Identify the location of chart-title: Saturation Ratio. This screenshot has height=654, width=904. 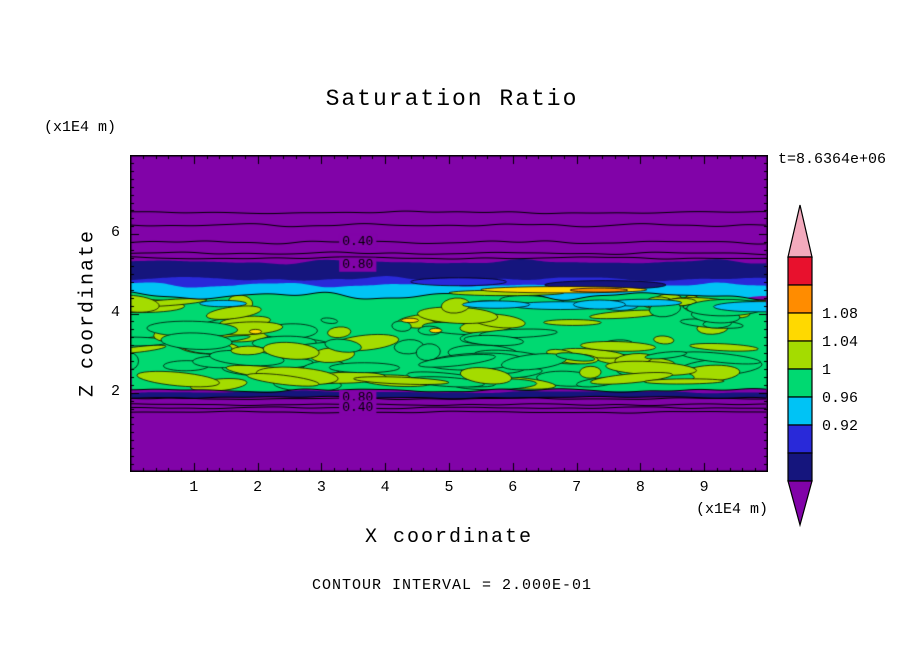
(452, 99).